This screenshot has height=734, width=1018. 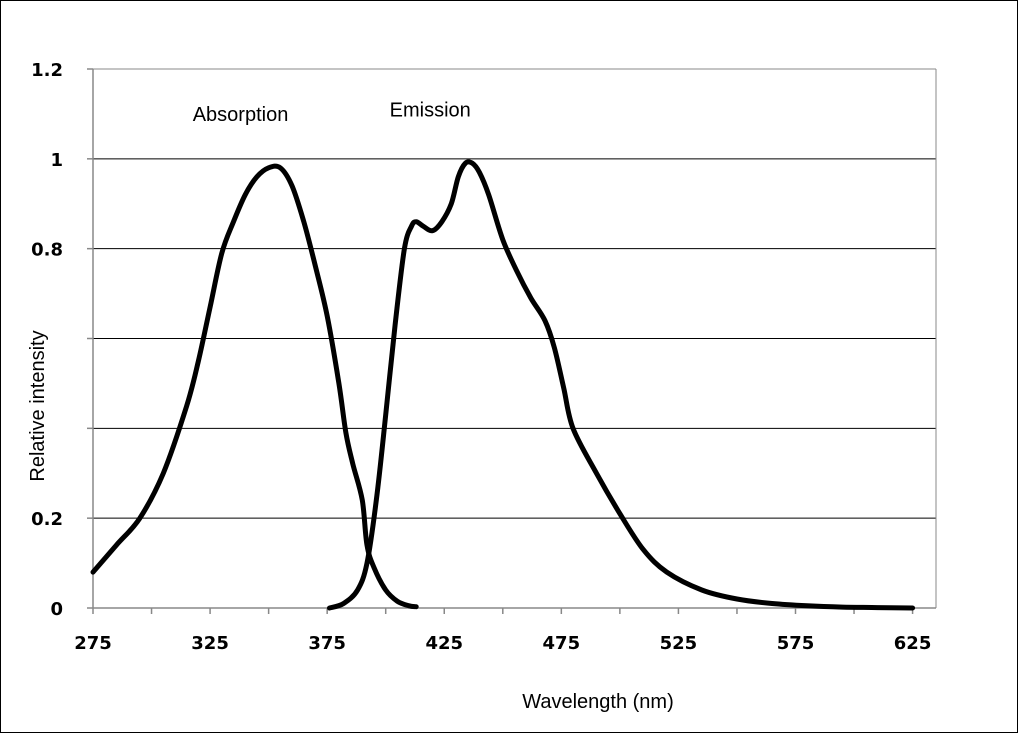 I want to click on x-tick-label-4: 475, so click(x=562, y=643).